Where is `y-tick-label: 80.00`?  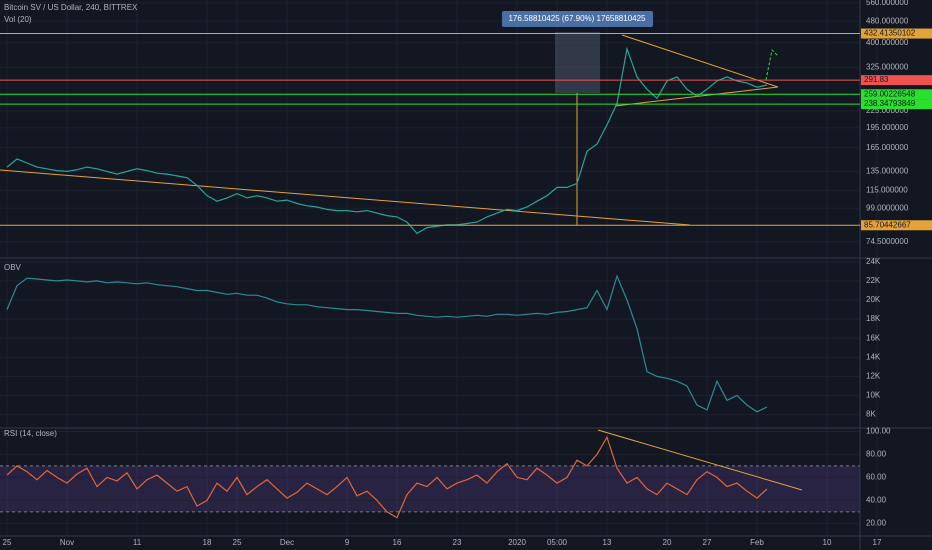
y-tick-label: 80.00 is located at coordinates (876, 454).